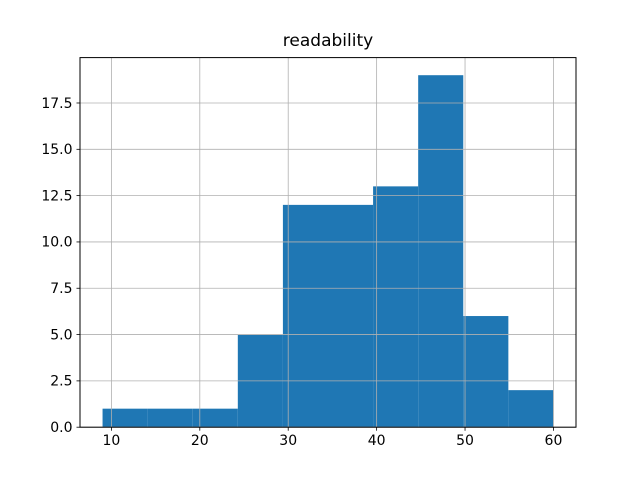  Describe the element at coordinates (328, 41) in the screenshot. I see `chart-title: readability` at that location.